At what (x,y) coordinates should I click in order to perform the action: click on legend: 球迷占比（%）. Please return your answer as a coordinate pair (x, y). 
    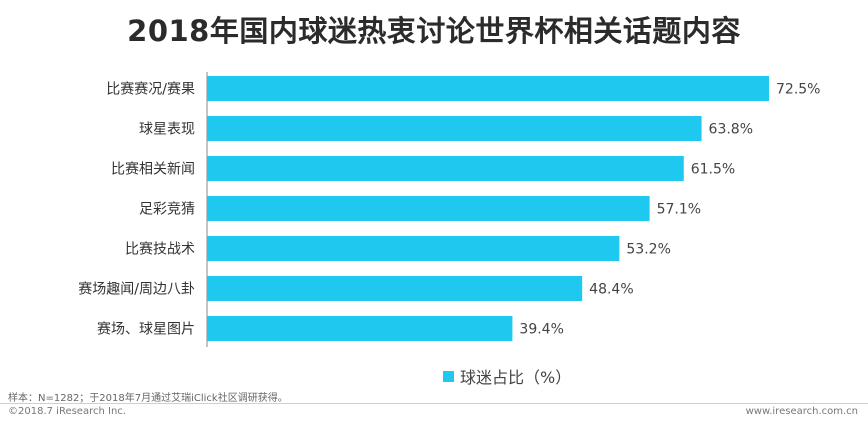
    Looking at the image, I should click on (507, 376).